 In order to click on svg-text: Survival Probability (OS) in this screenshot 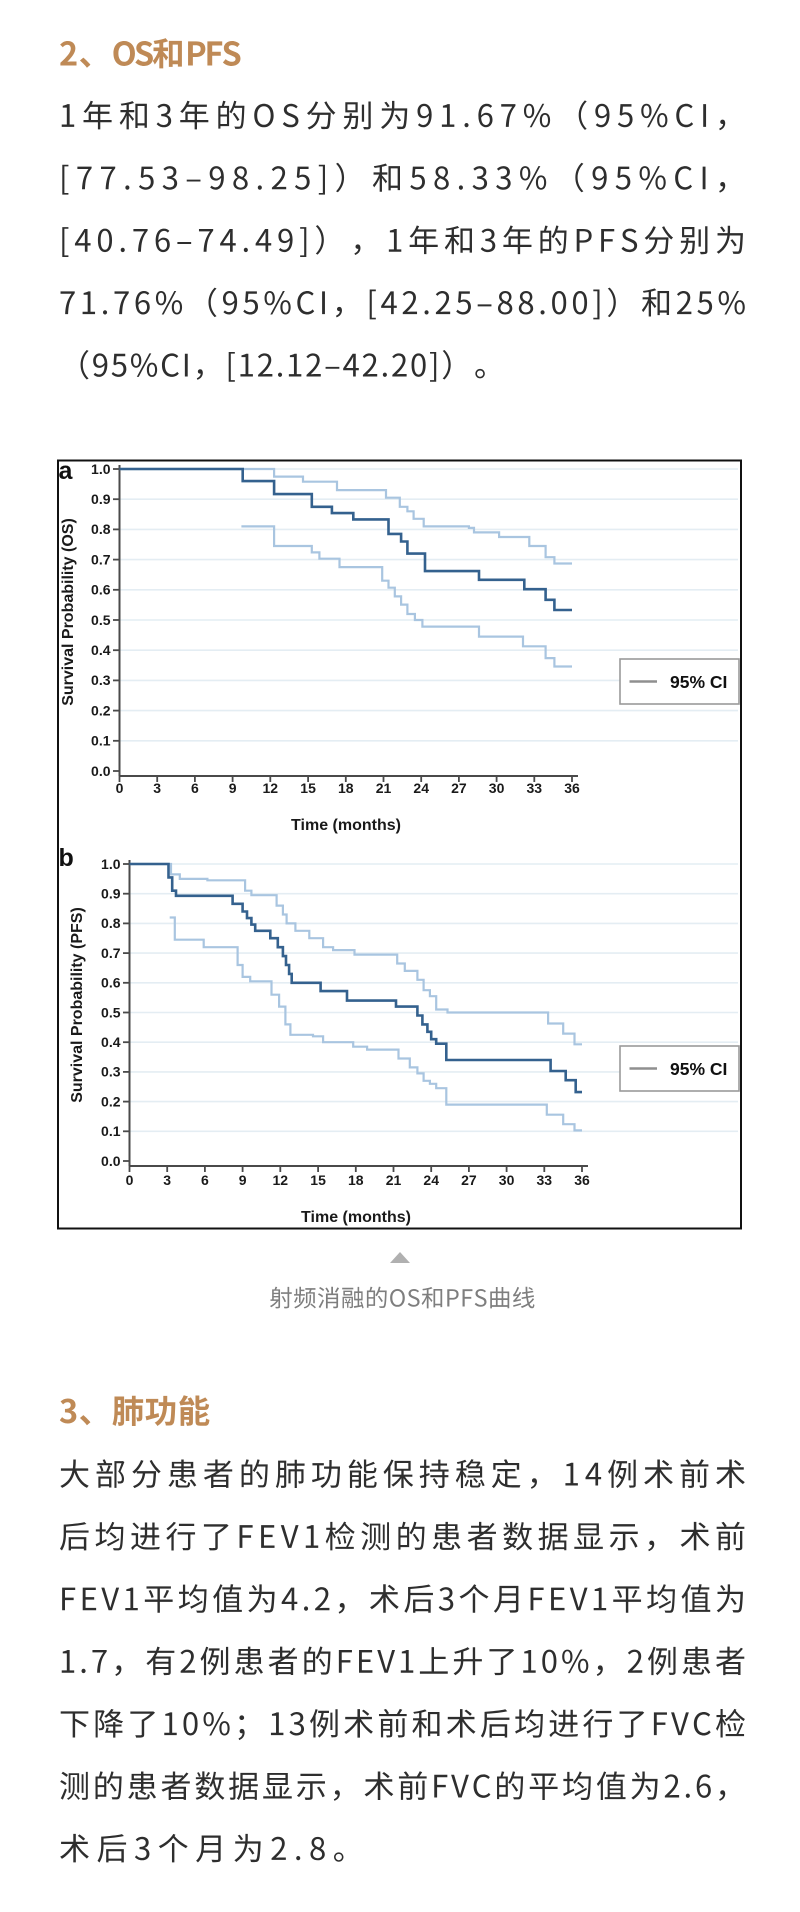, I will do `click(68, 612)`.